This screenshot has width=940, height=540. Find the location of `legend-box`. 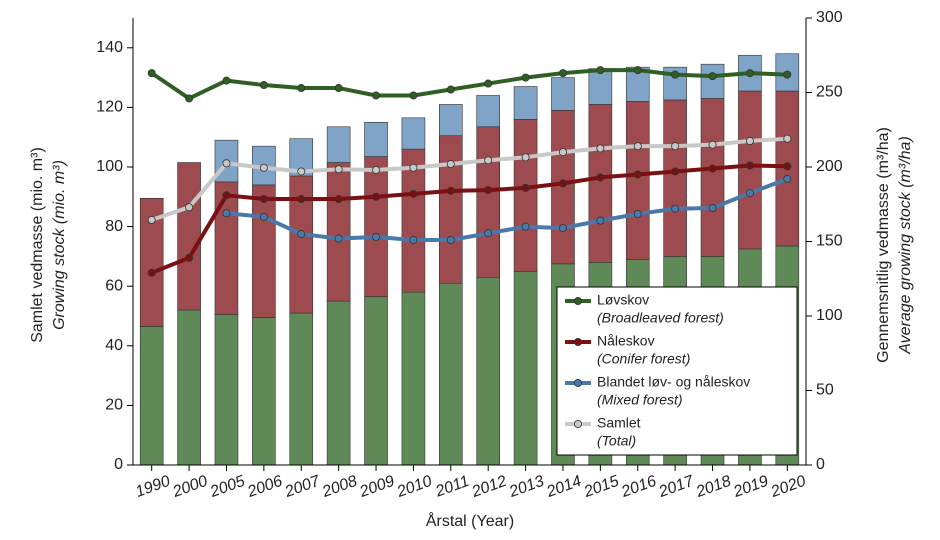

legend-box is located at coordinates (677, 371).